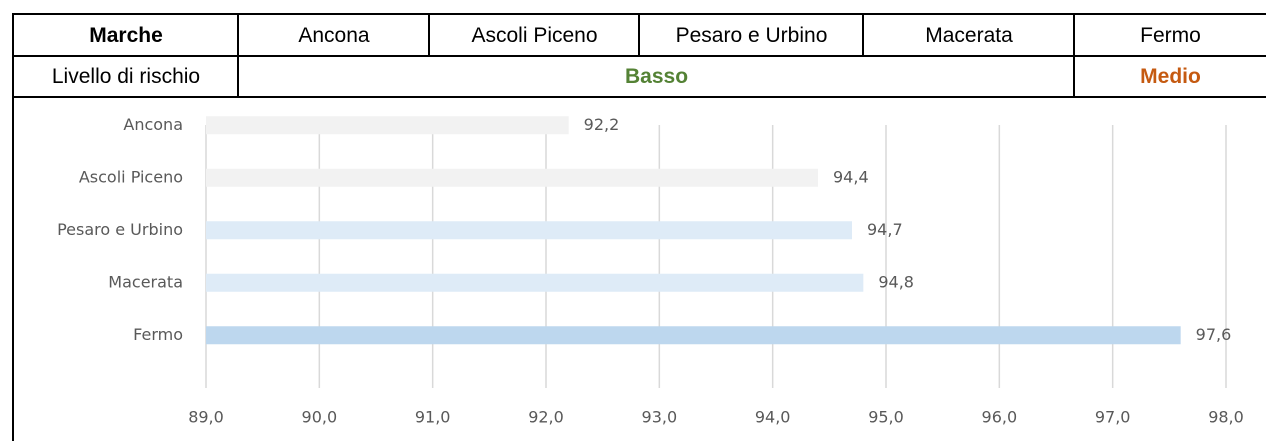  What do you see at coordinates (602, 124) in the screenshot?
I see `value-label: 92,2` at bounding box center [602, 124].